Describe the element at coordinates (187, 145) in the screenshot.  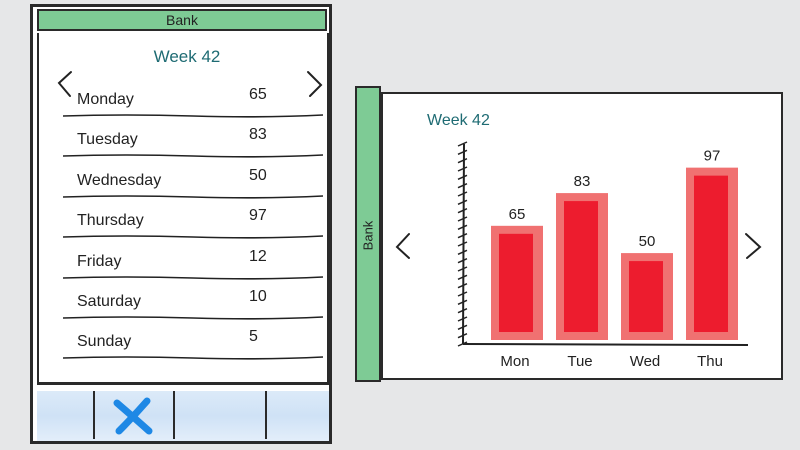
I see `list-item: Tuesday 83` at that location.